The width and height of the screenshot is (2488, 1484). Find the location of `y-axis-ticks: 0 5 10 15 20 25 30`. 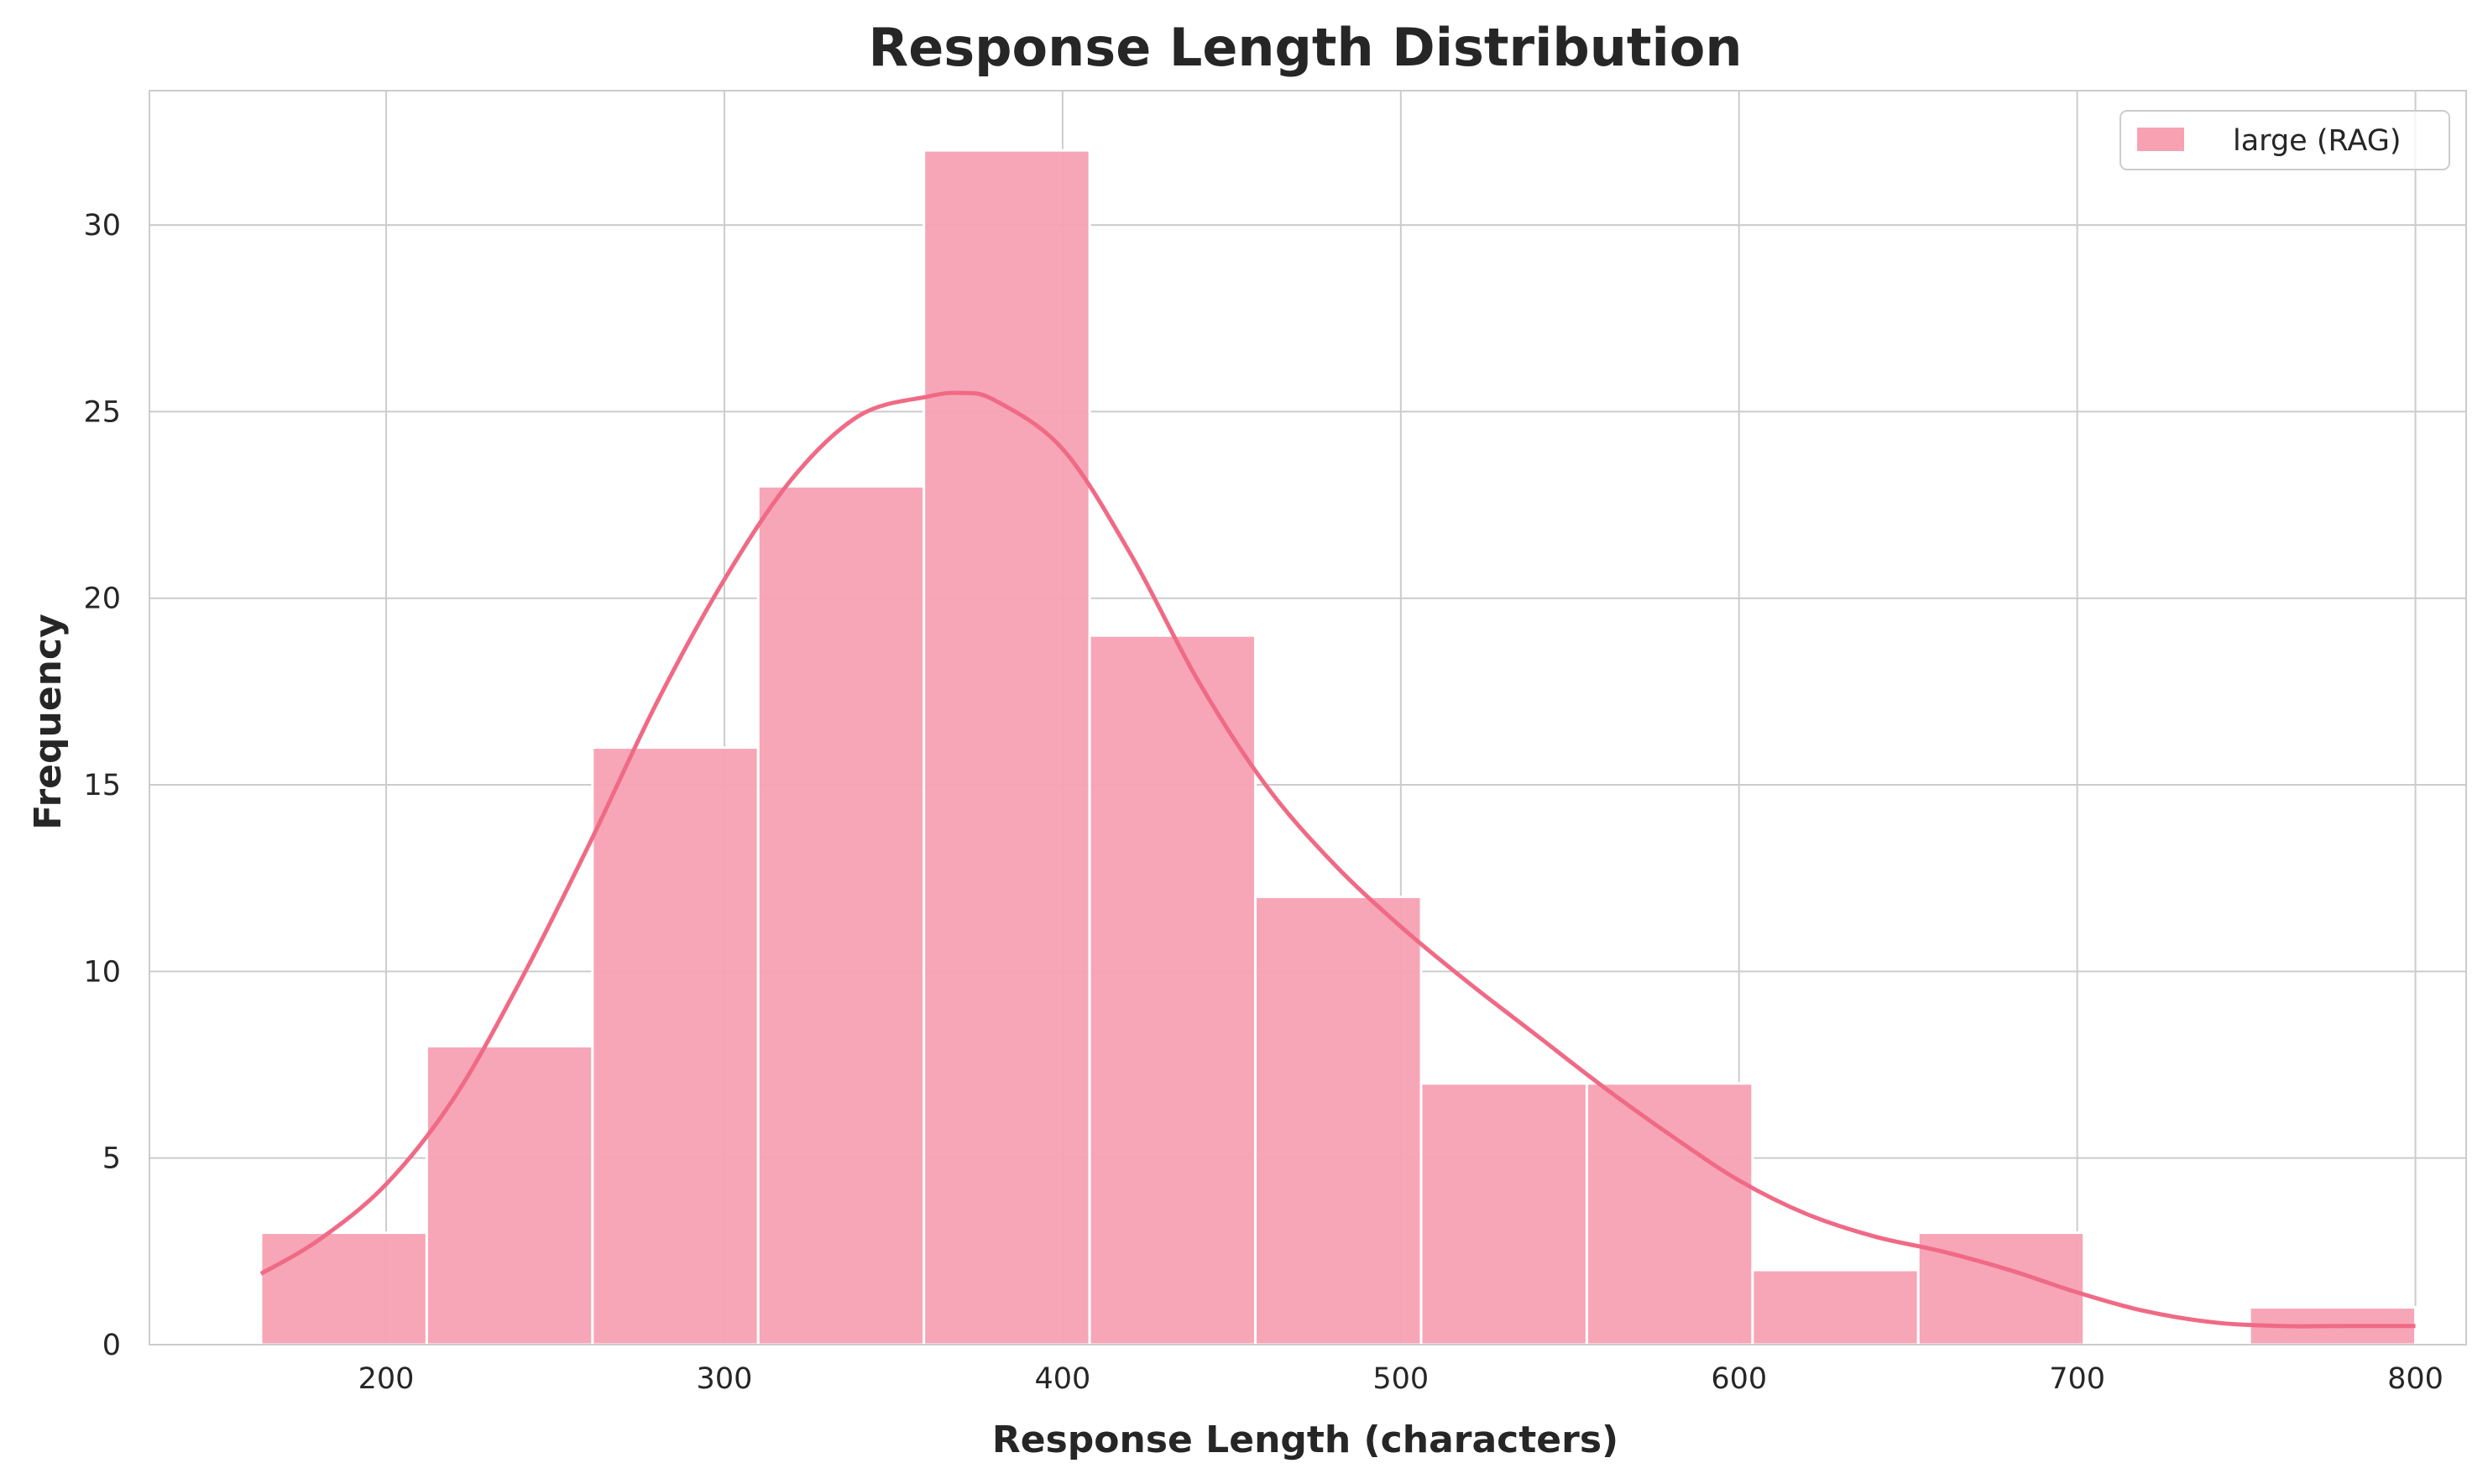

y-axis-ticks: 0 5 10 15 20 25 30 is located at coordinates (102, 785).